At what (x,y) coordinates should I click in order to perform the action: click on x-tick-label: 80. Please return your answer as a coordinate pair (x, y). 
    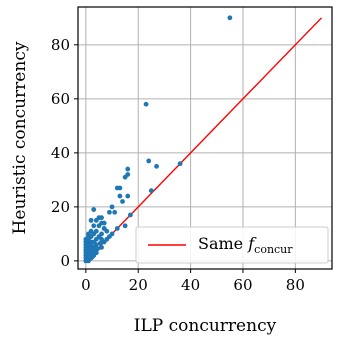
    Looking at the image, I should click on (295, 285).